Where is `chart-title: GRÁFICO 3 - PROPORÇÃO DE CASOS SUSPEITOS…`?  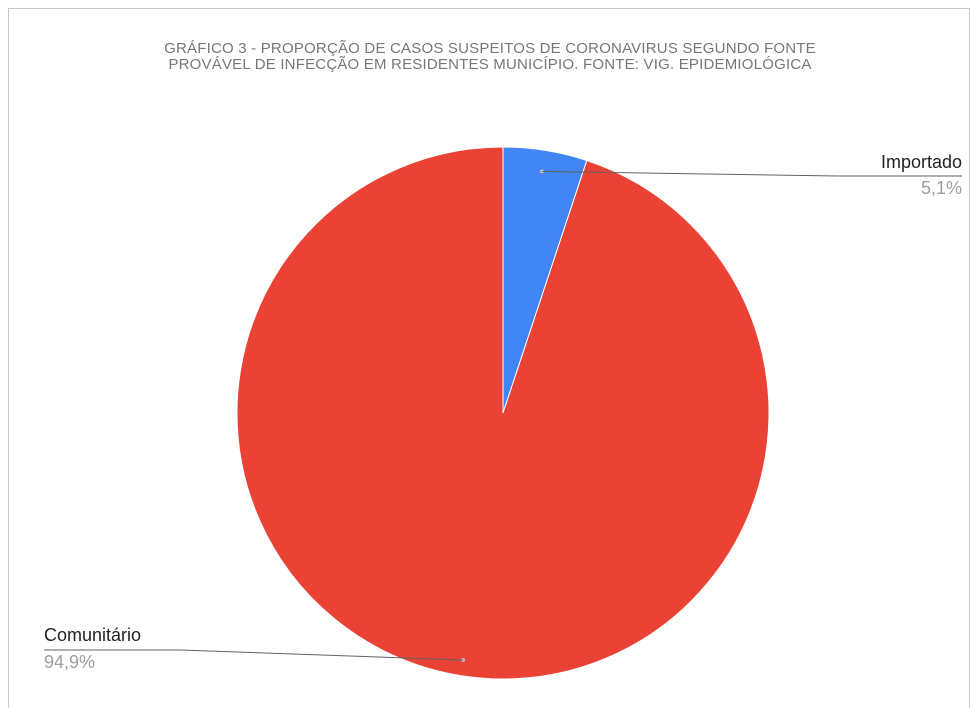
chart-title: GRÁFICO 3 - PROPORÇÃO DE CASOS SUSPEITOS… is located at coordinates (490, 57).